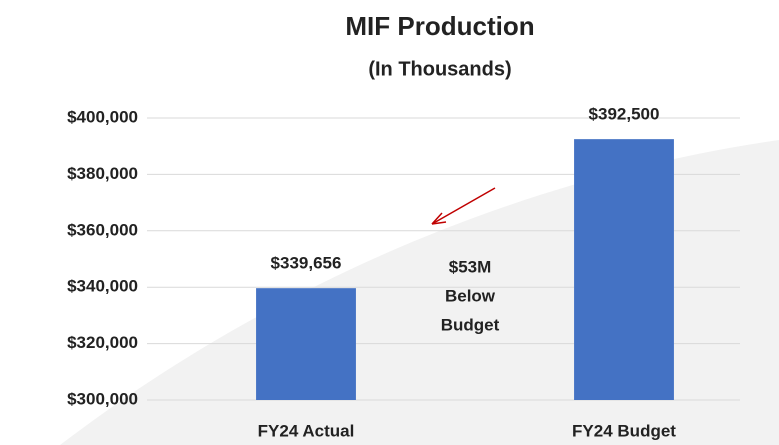 The image size is (779, 445). Describe the element at coordinates (102, 173) in the screenshot. I see `y-tick-label: $380,000` at that location.